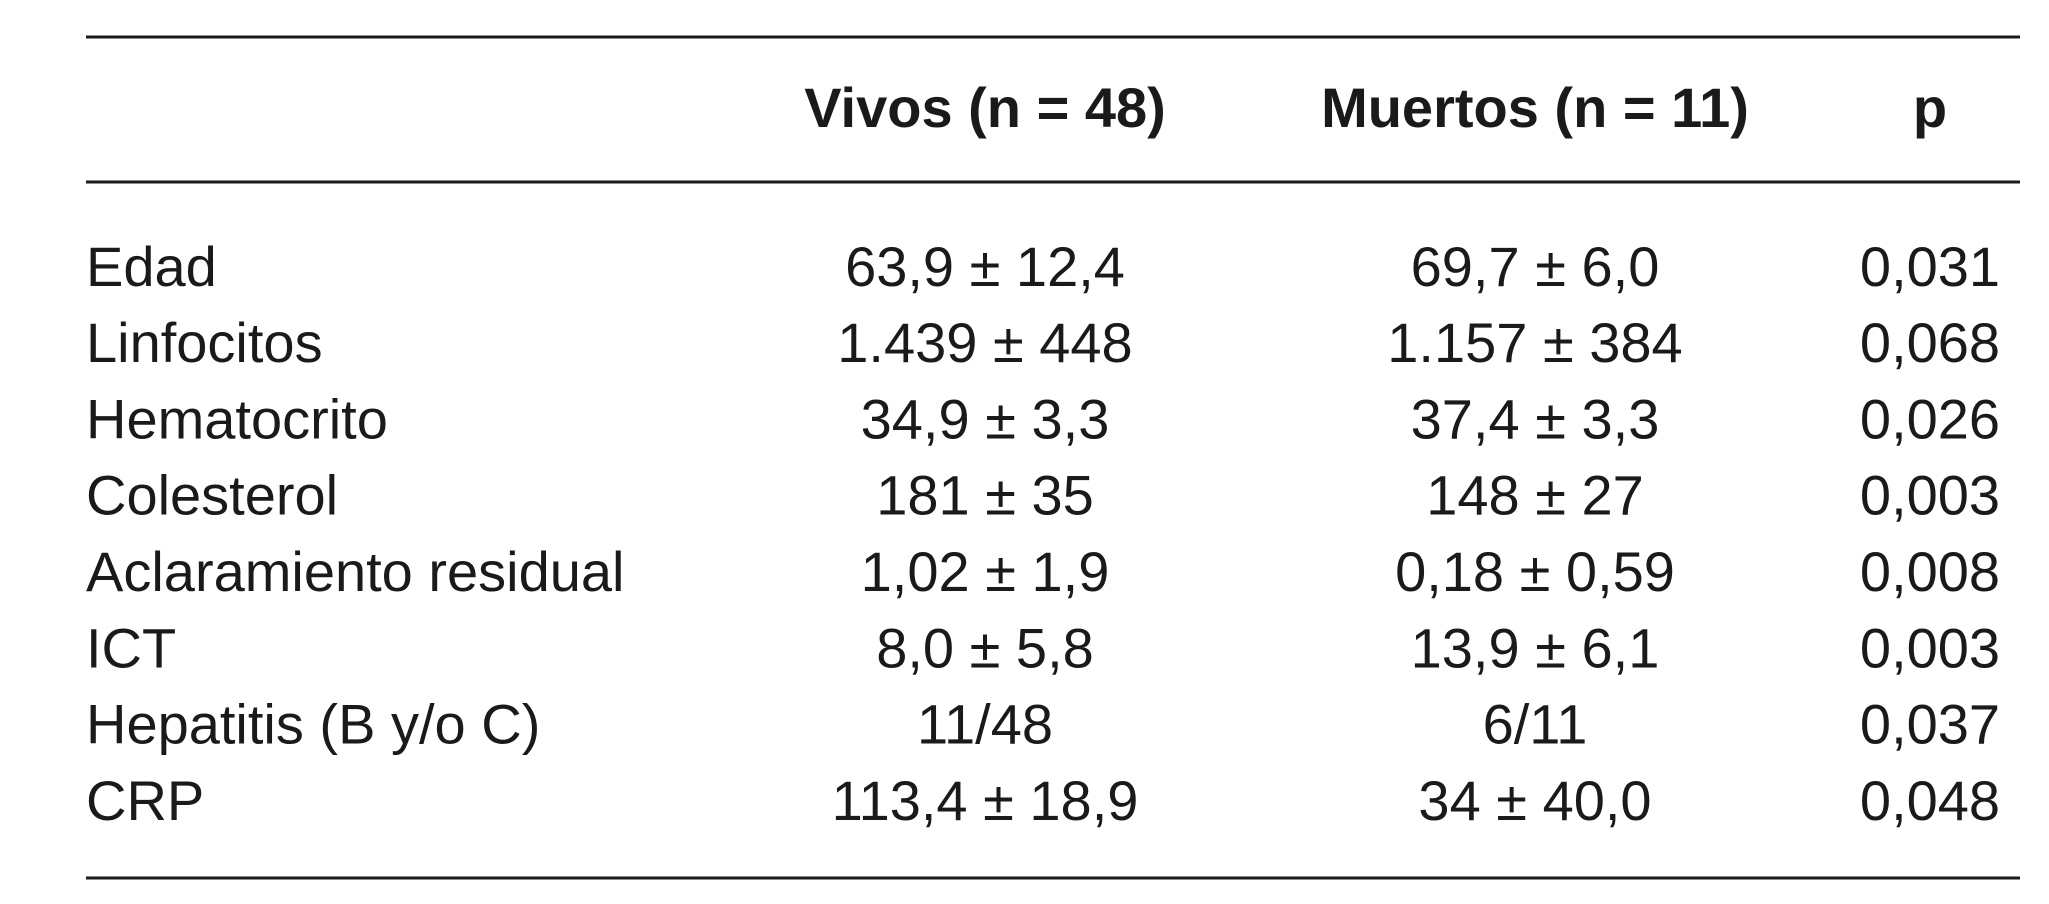 This screenshot has height=904, width=2049. Describe the element at coordinates (985, 418) in the screenshot. I see `cell: 34,9 ± 3,3` at that location.